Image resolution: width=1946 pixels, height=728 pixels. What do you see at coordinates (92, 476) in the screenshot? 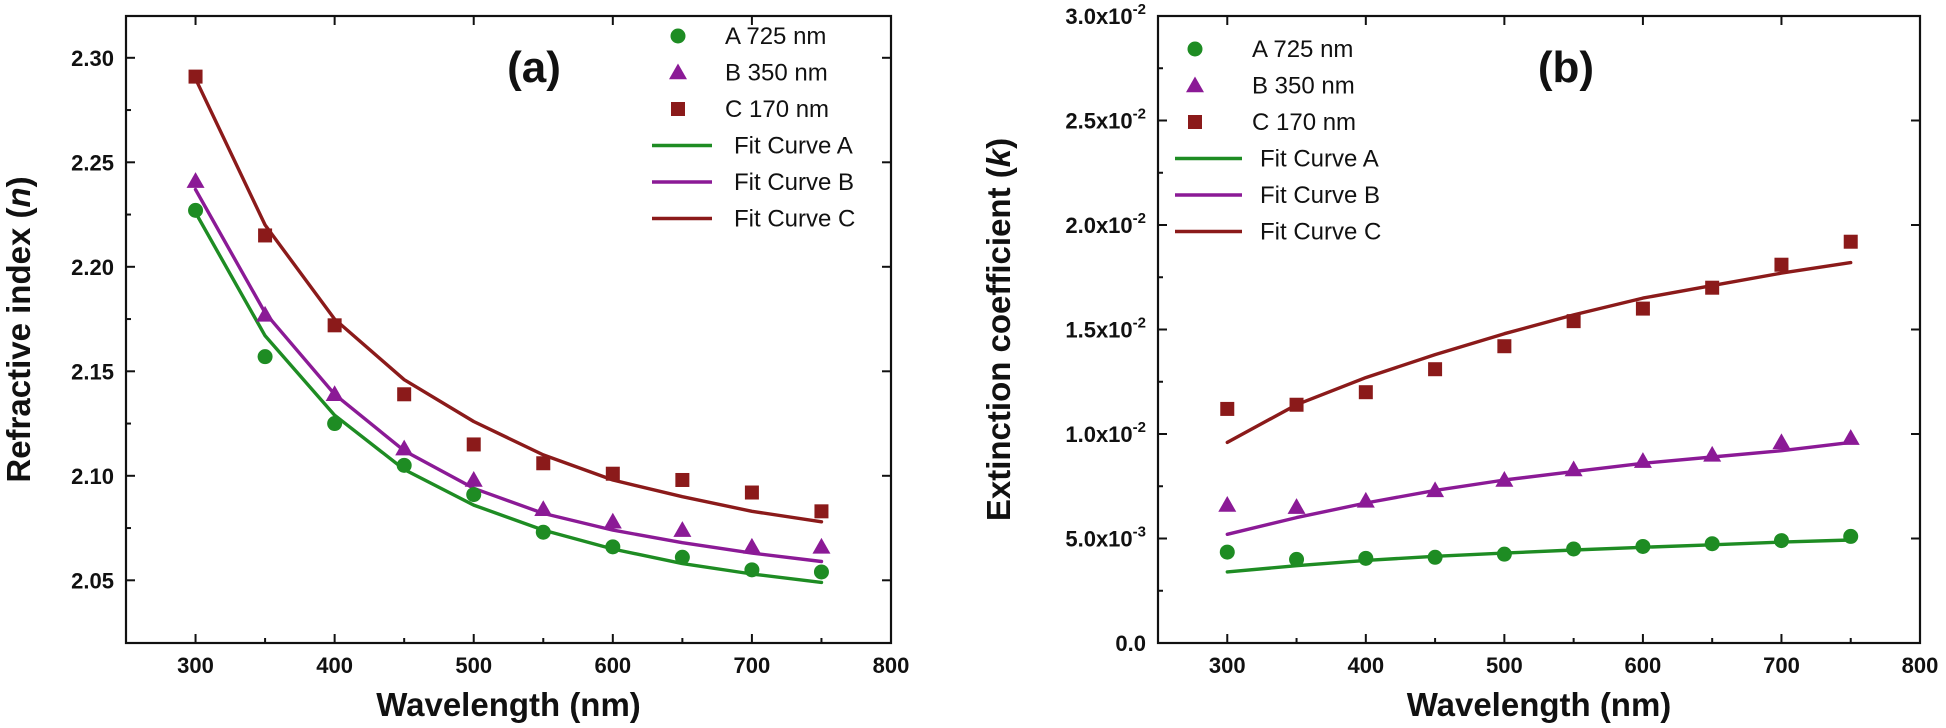
I see `y-tick-label: 2.10` at bounding box center [92, 476].